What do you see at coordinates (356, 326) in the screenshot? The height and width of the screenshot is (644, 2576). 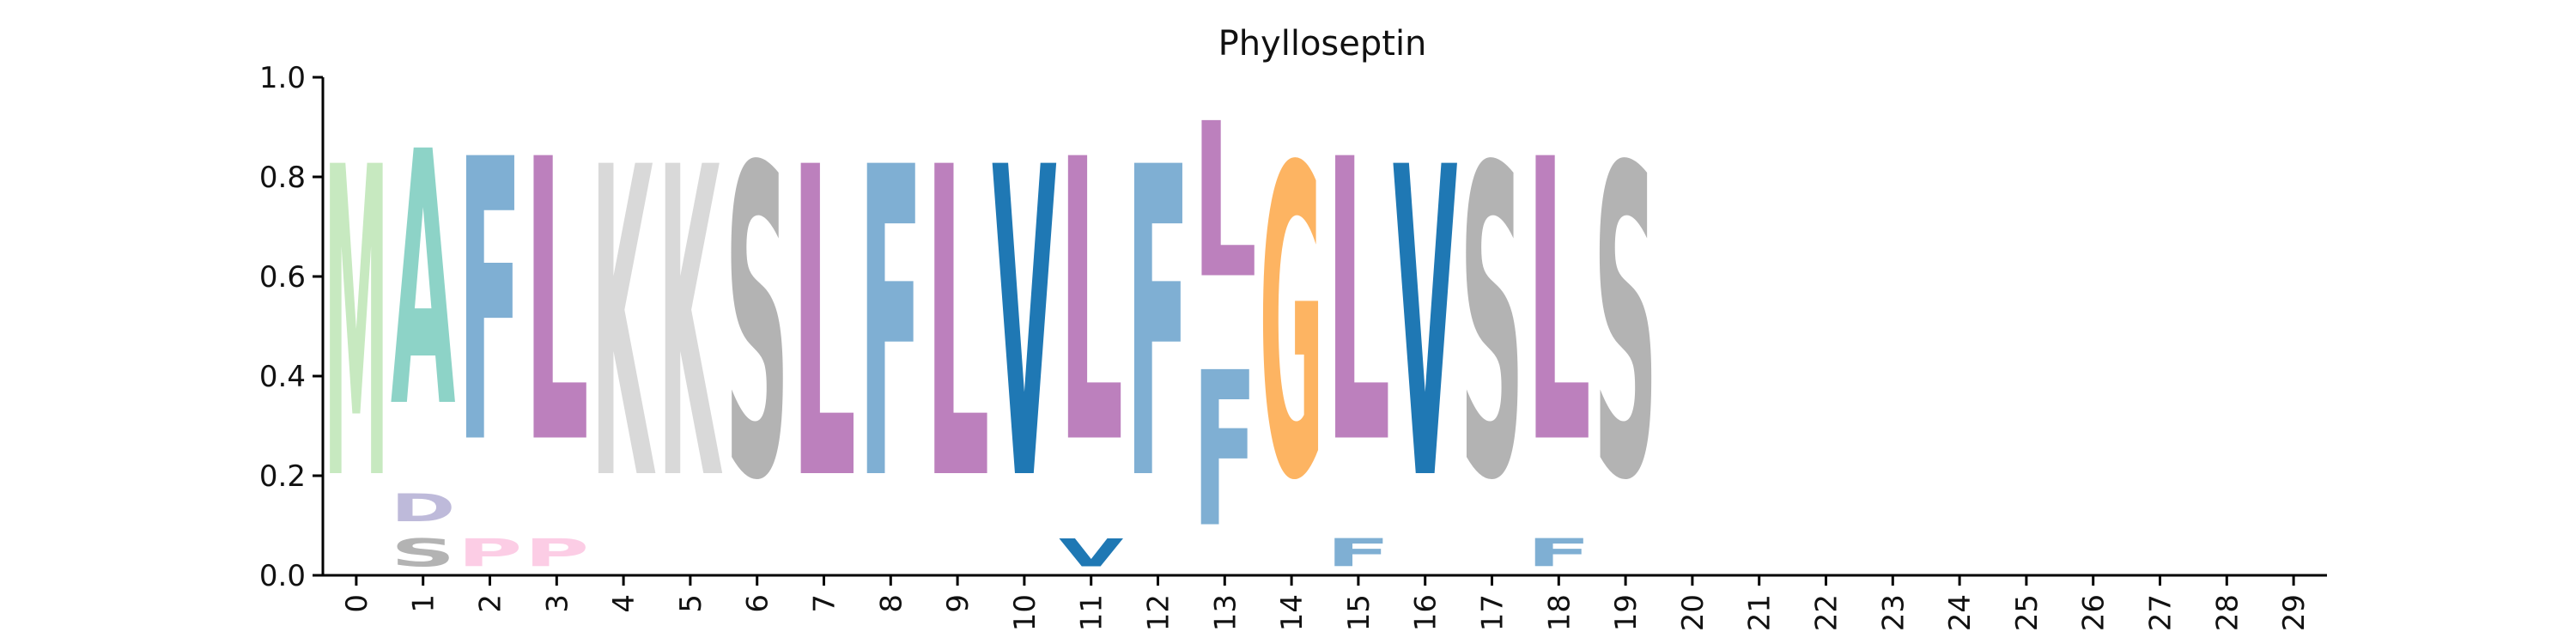 I see `logo-letter-m: M` at bounding box center [356, 326].